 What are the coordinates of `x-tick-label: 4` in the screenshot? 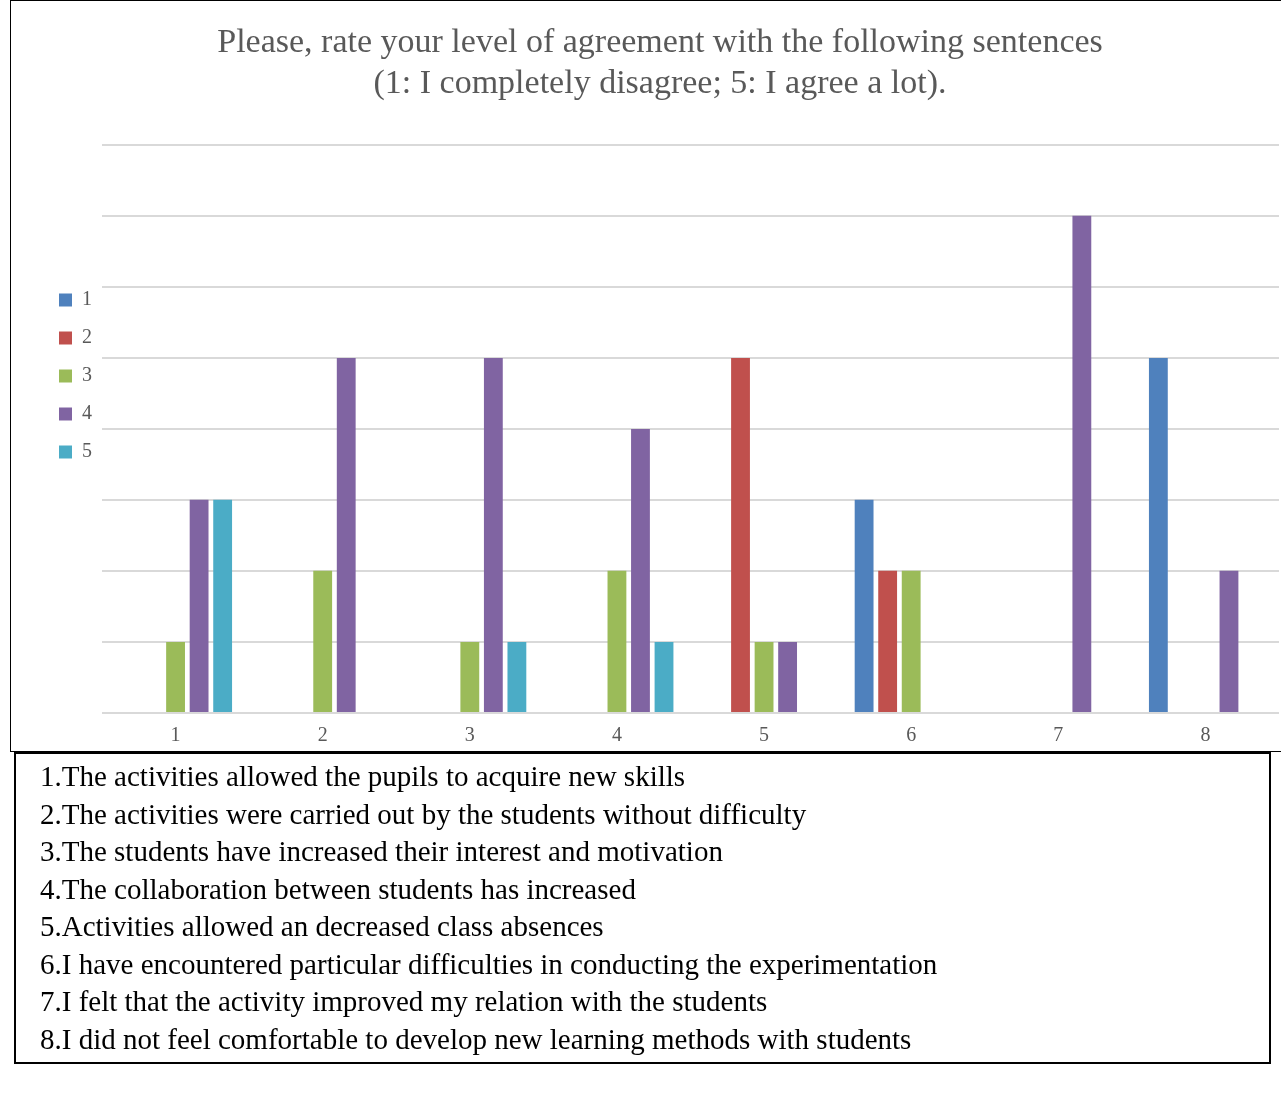 It's located at (616, 734).